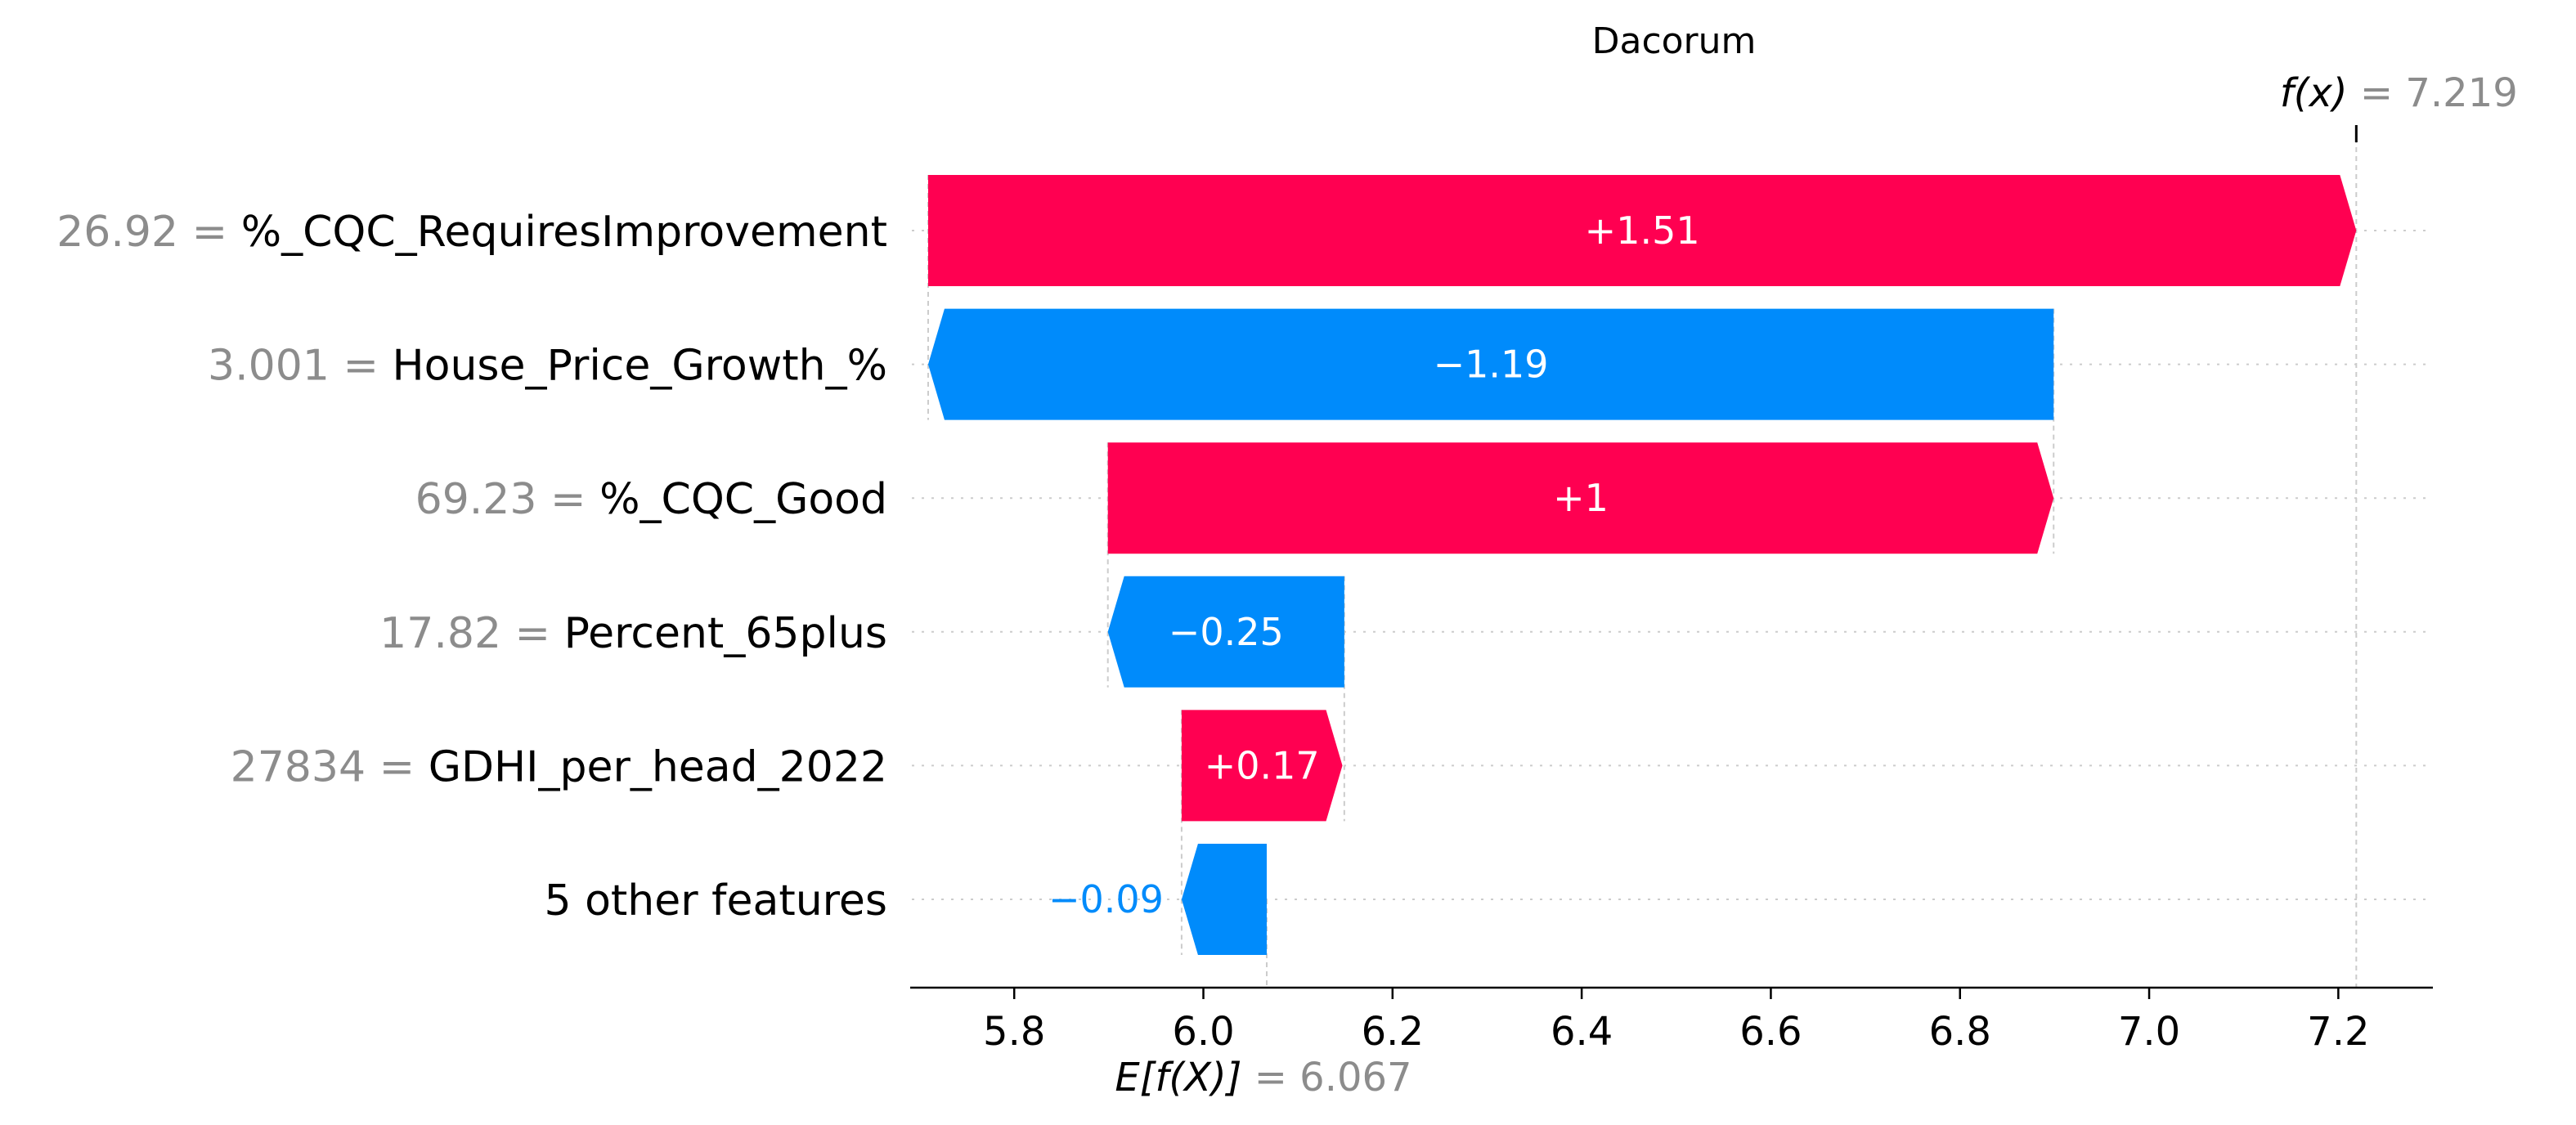  I want to click on feature-name: House_Price_Growth_%, so click(640, 366).